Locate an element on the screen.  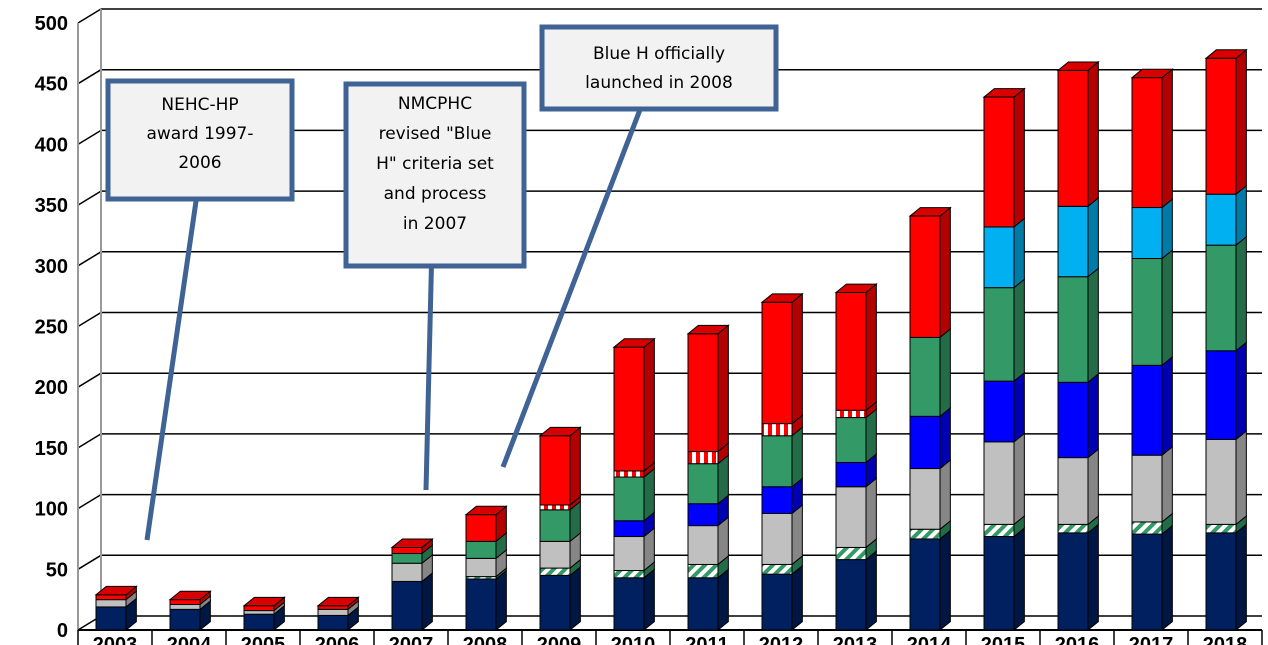
y-tick-label: 100 is located at coordinates (51, 510).